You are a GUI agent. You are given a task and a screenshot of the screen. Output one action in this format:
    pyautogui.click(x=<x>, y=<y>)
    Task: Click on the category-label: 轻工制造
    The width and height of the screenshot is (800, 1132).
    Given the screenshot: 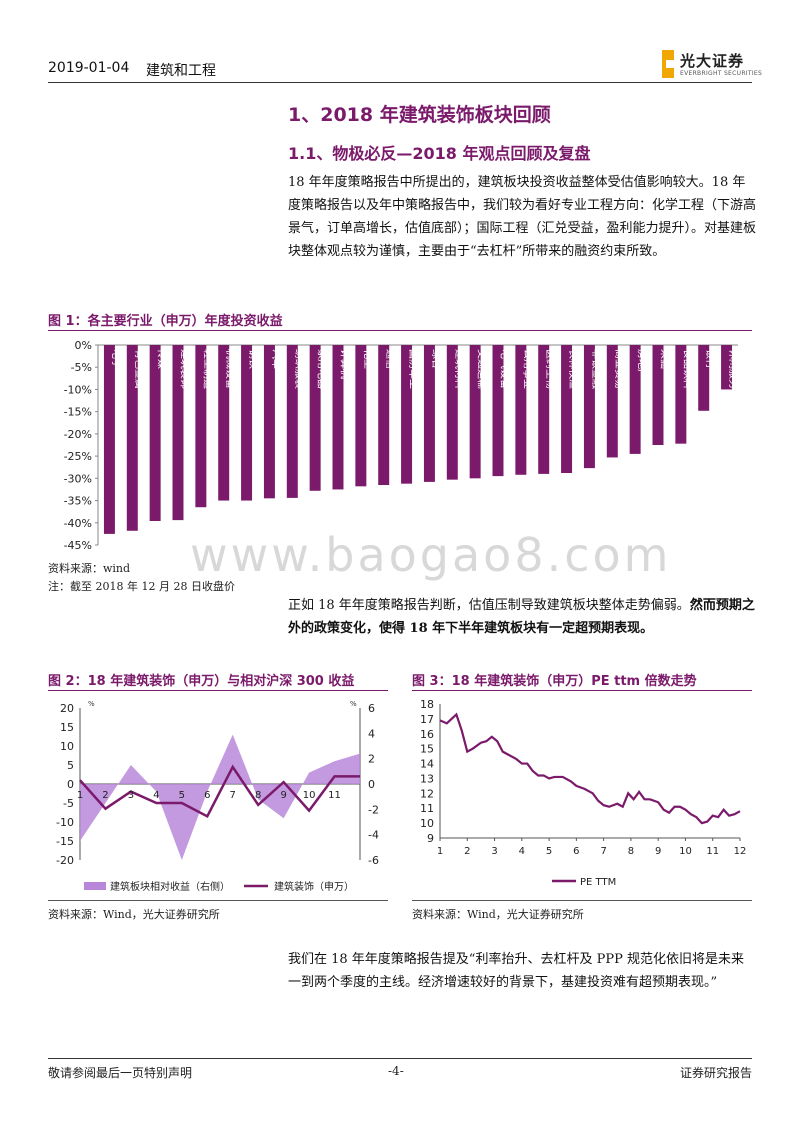 What is the action you would take?
    pyautogui.click(x=207, y=369)
    